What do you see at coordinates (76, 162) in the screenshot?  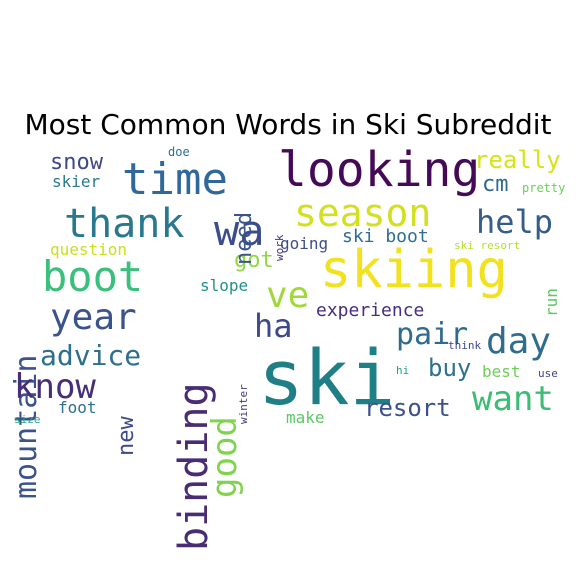 I see `word-snow: snow` at bounding box center [76, 162].